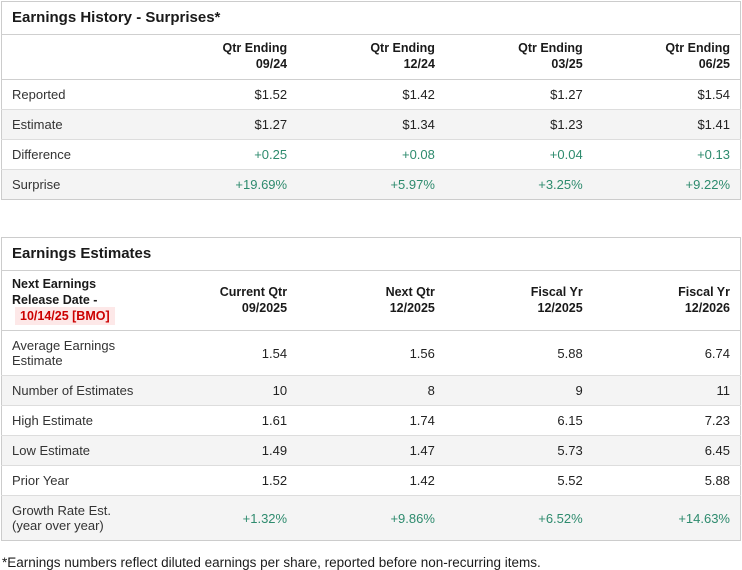  What do you see at coordinates (666, 391) in the screenshot?
I see `cell-value: 11` at bounding box center [666, 391].